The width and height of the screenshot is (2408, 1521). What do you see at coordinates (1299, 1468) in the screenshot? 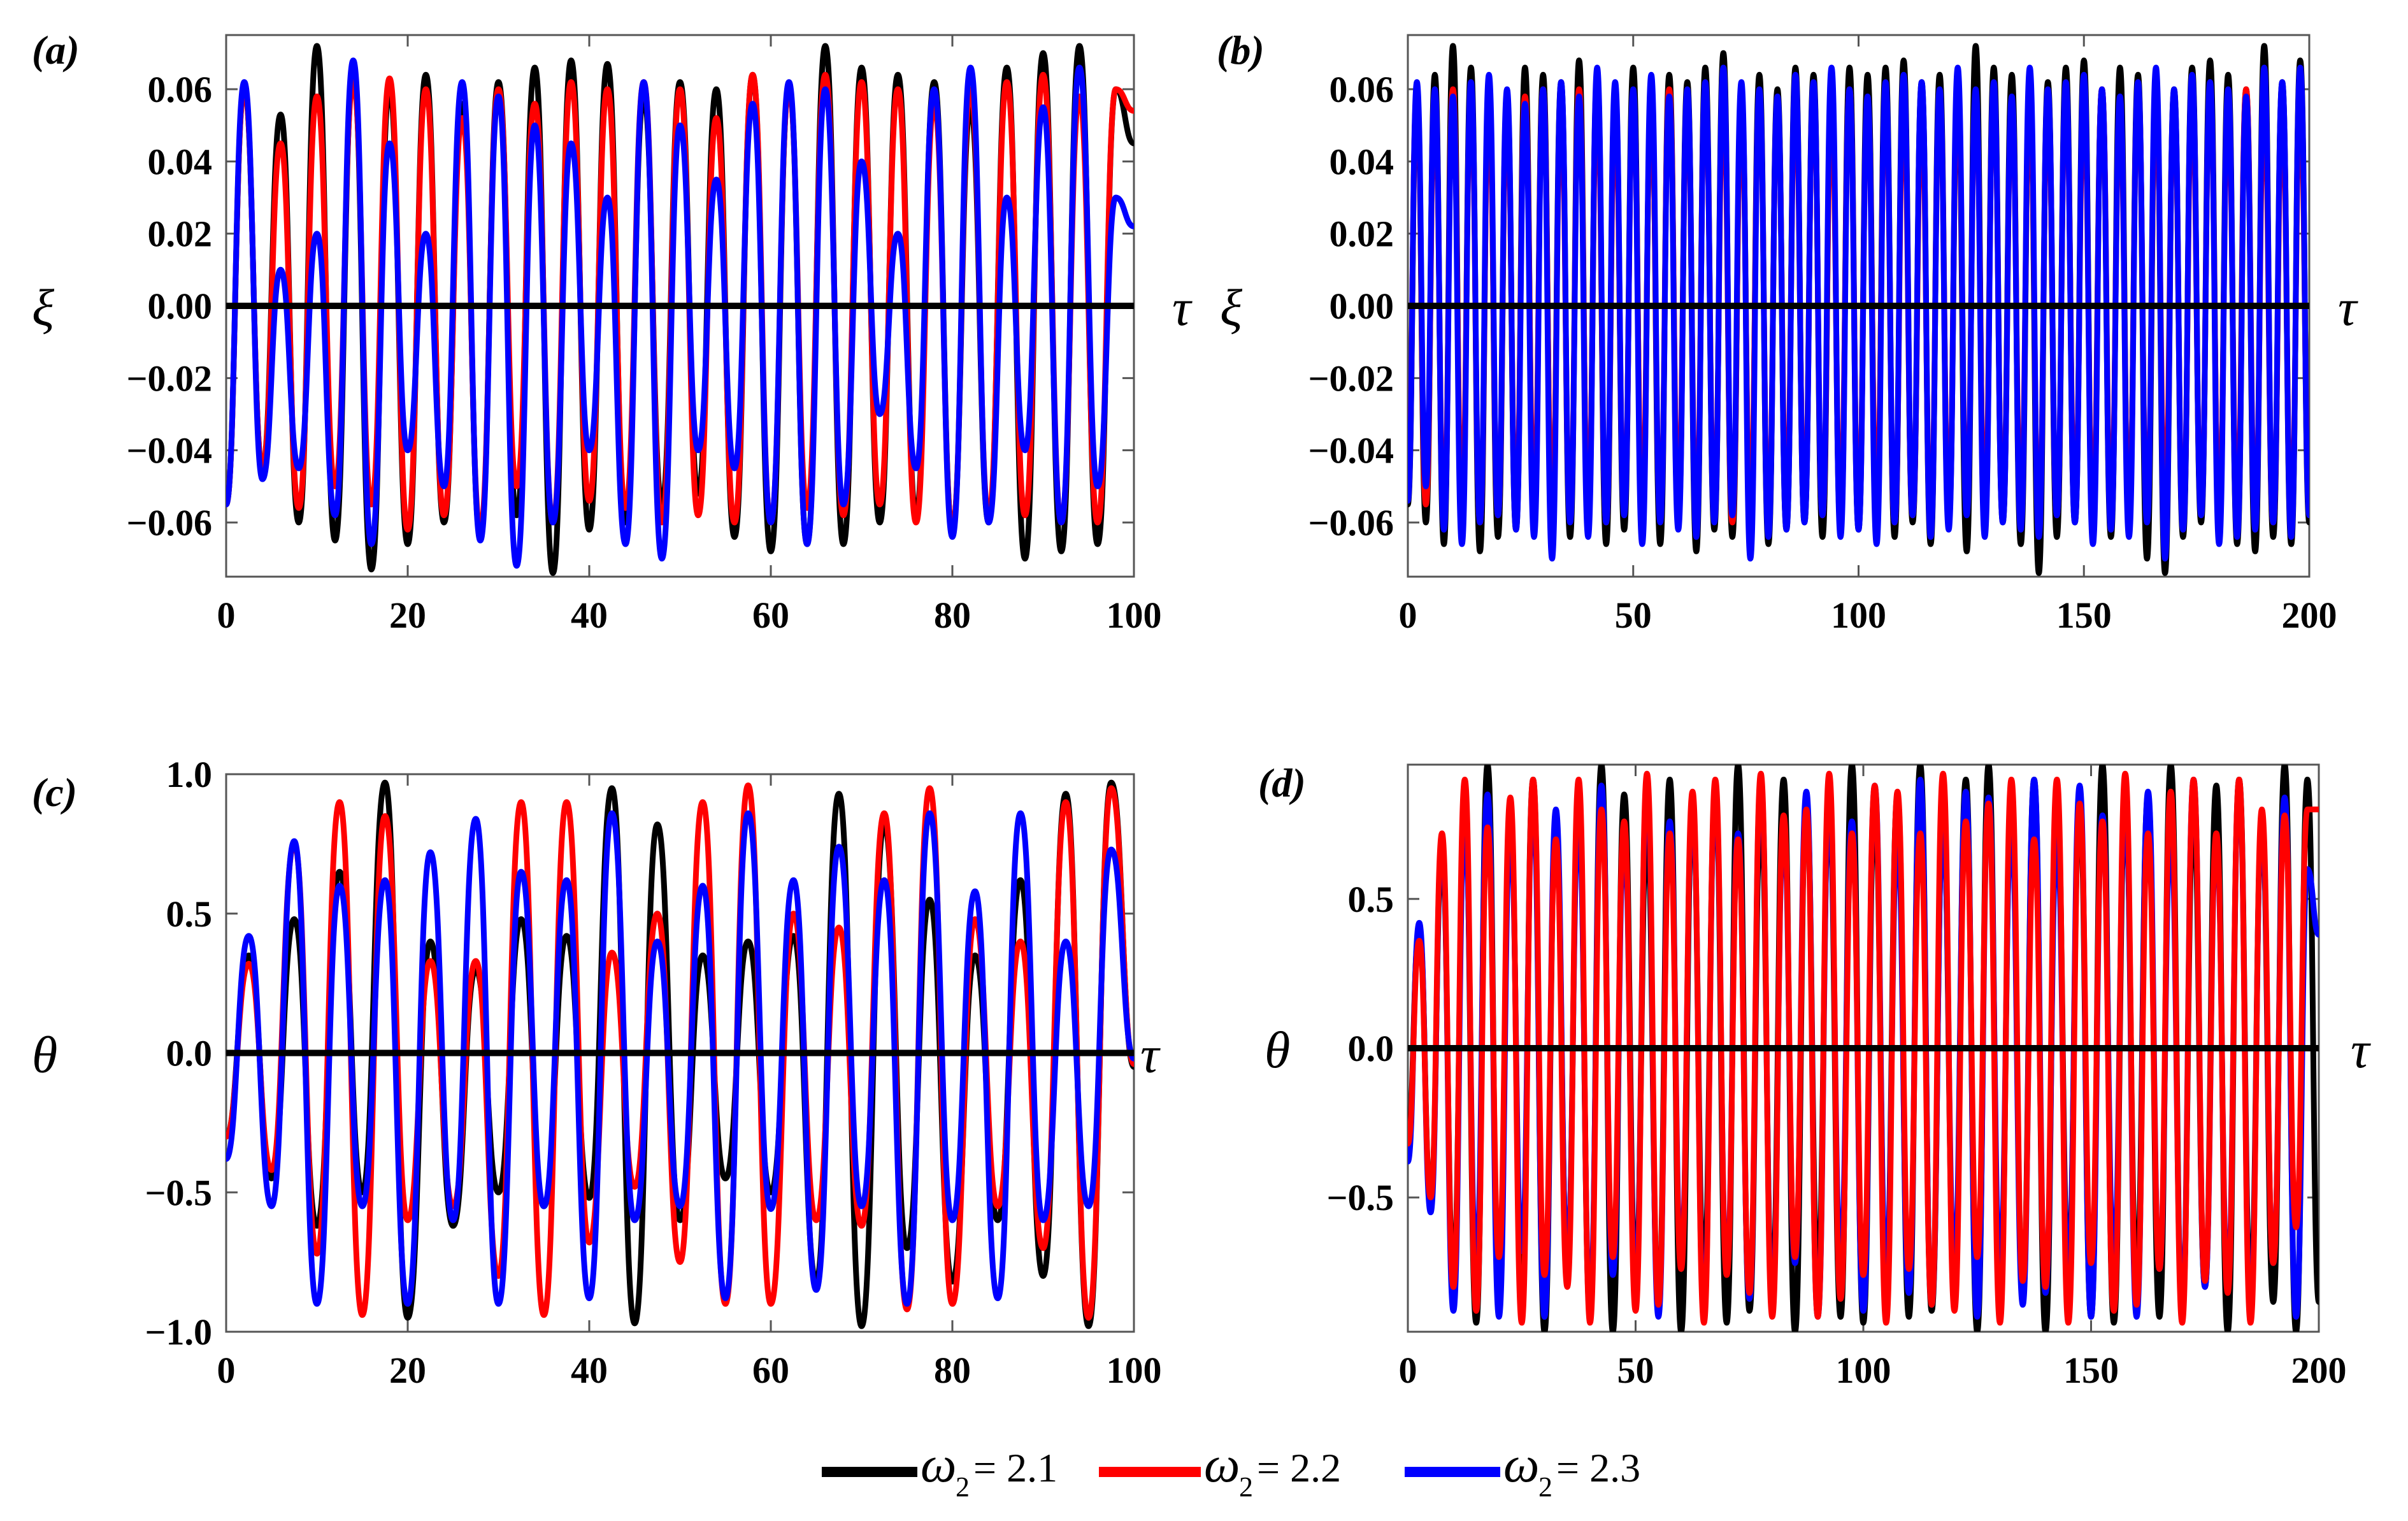
I see `legend-value-2: = 2.2` at bounding box center [1299, 1468].